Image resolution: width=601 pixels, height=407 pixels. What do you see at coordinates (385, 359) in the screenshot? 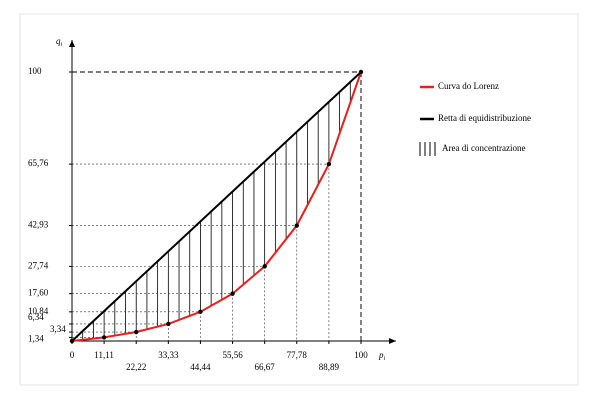
I see `x-axis-label-sub: i` at bounding box center [385, 359].